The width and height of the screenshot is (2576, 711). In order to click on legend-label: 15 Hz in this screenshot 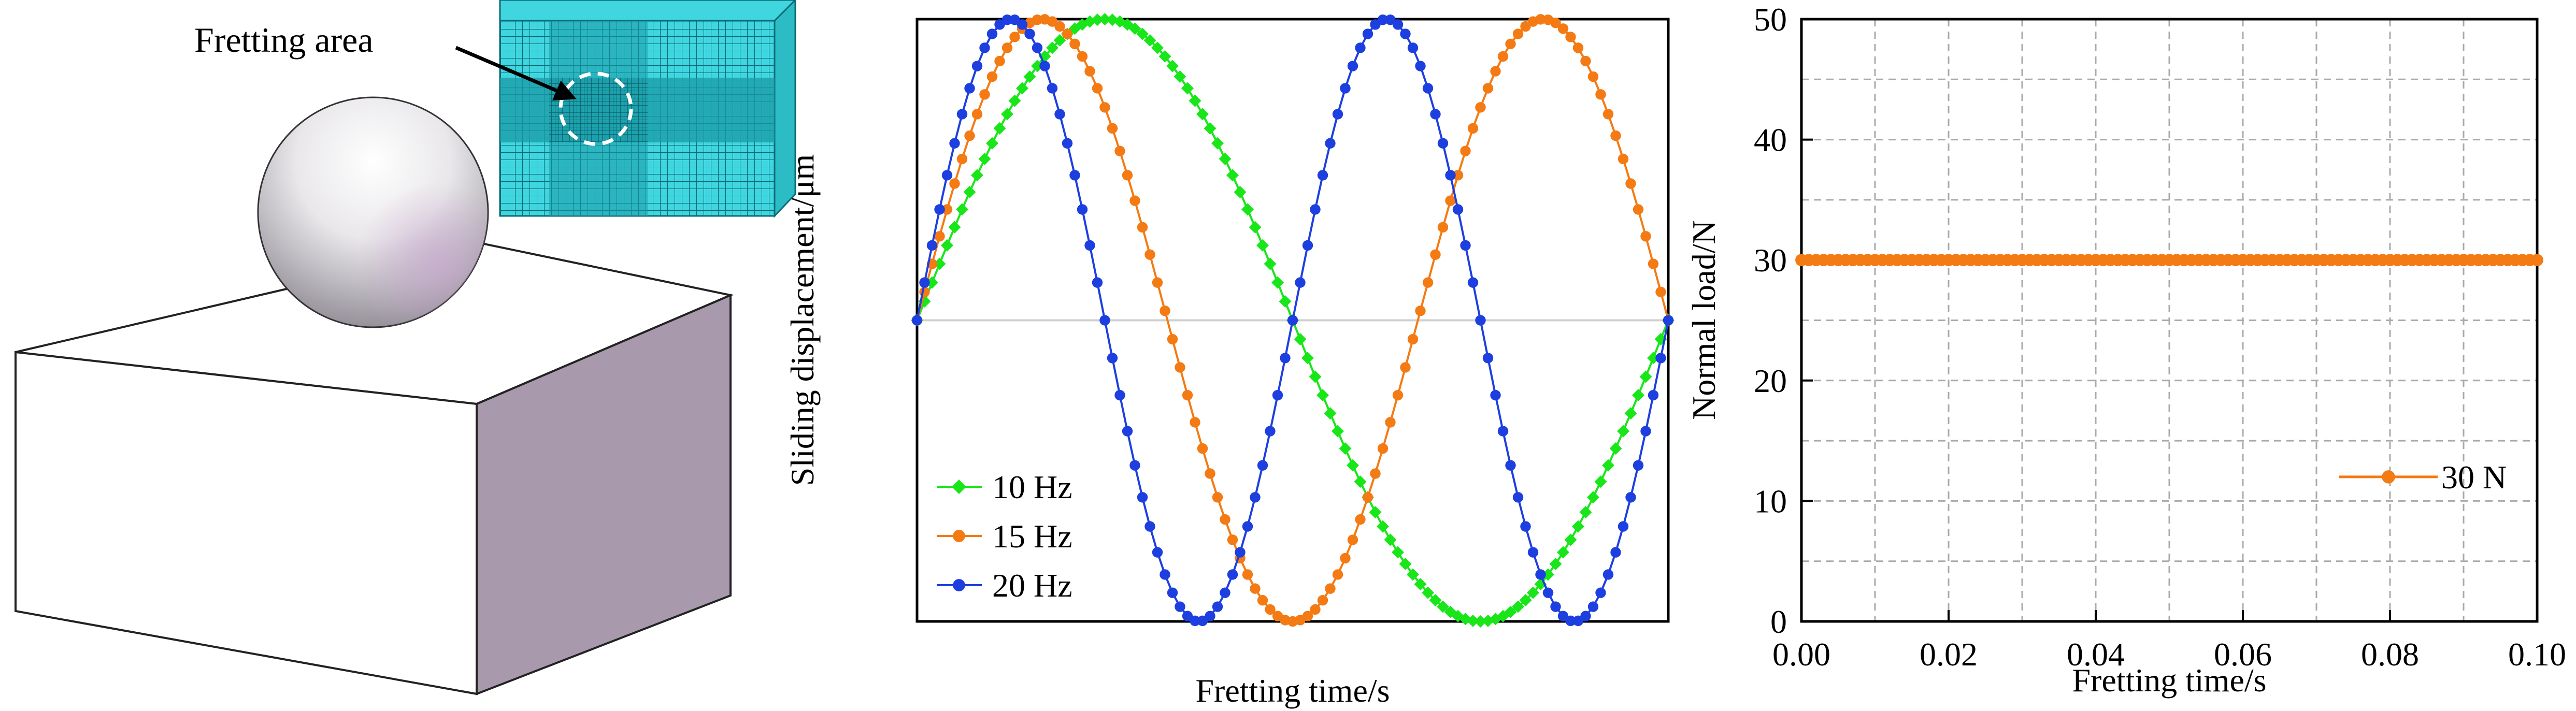, I will do `click(1032, 537)`.